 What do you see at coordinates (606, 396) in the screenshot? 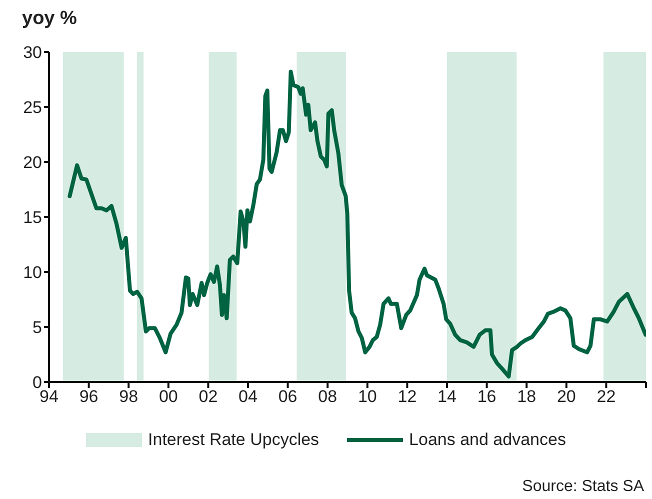
I see `x-tick-label: 22` at bounding box center [606, 396].